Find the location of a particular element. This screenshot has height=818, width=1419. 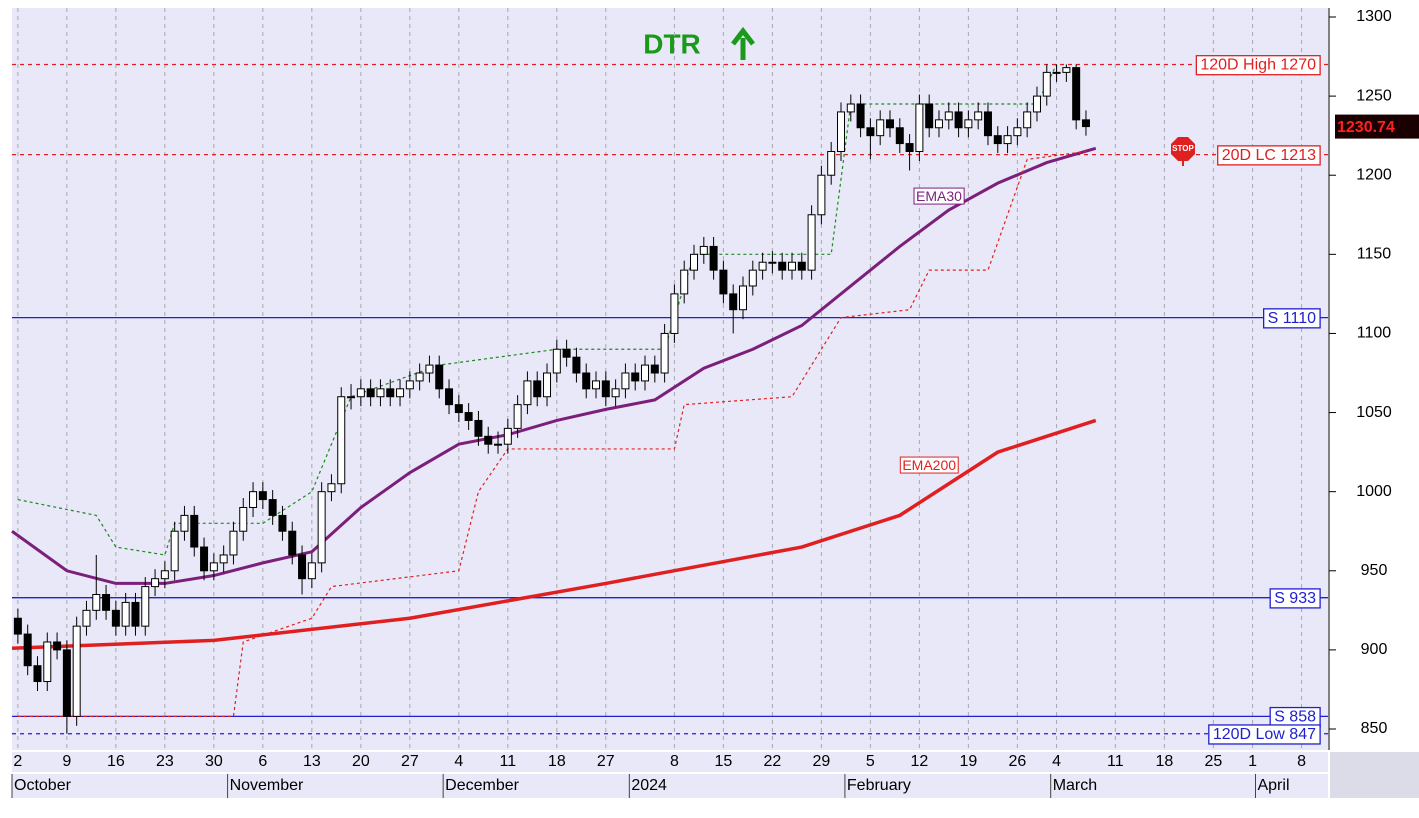

x-tick-label: 15 is located at coordinates (724, 761).